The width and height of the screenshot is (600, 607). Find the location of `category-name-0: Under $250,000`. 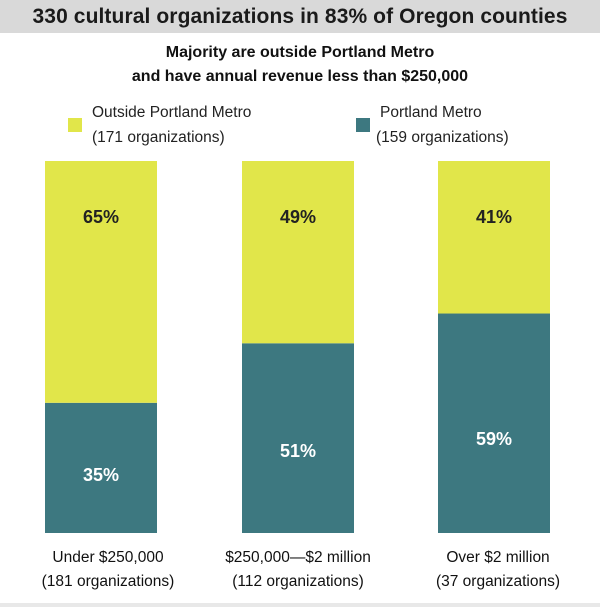

category-name-0: Under $250,000 is located at coordinates (108, 557).